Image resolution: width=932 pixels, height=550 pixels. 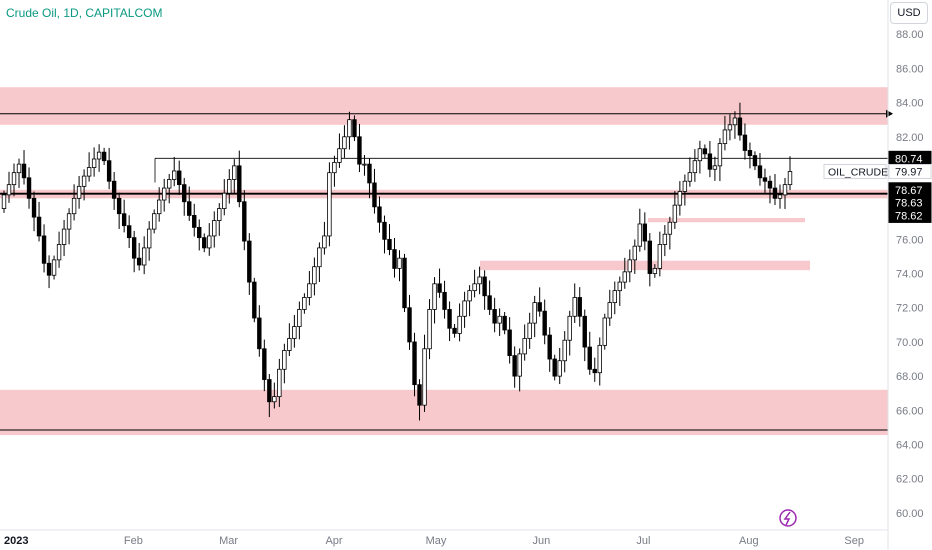 What do you see at coordinates (909, 13) in the screenshot?
I see `currency-button: USD` at bounding box center [909, 13].